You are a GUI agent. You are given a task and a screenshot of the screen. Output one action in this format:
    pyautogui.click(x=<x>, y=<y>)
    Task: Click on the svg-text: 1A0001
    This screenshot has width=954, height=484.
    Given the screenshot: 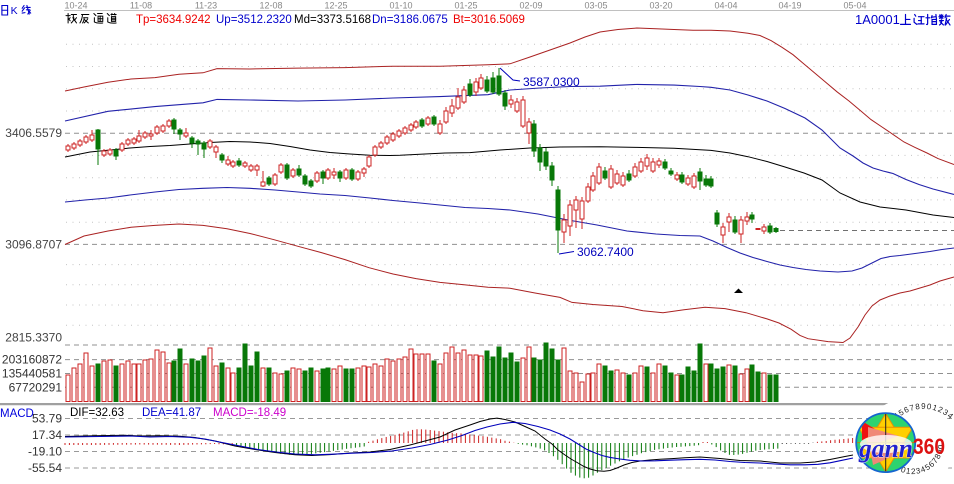 What is the action you would take?
    pyautogui.click(x=877, y=19)
    